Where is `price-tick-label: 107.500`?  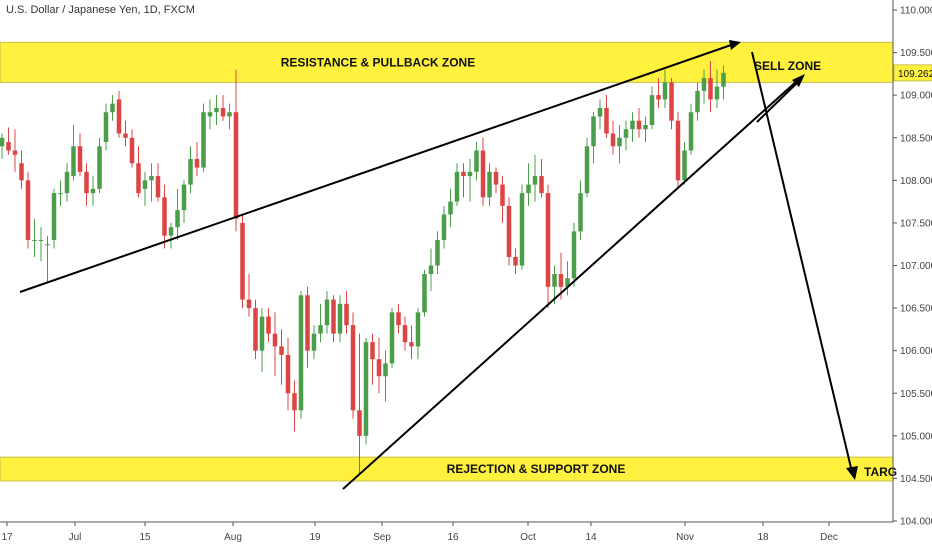 price-tick-label: 107.500 is located at coordinates (916, 223).